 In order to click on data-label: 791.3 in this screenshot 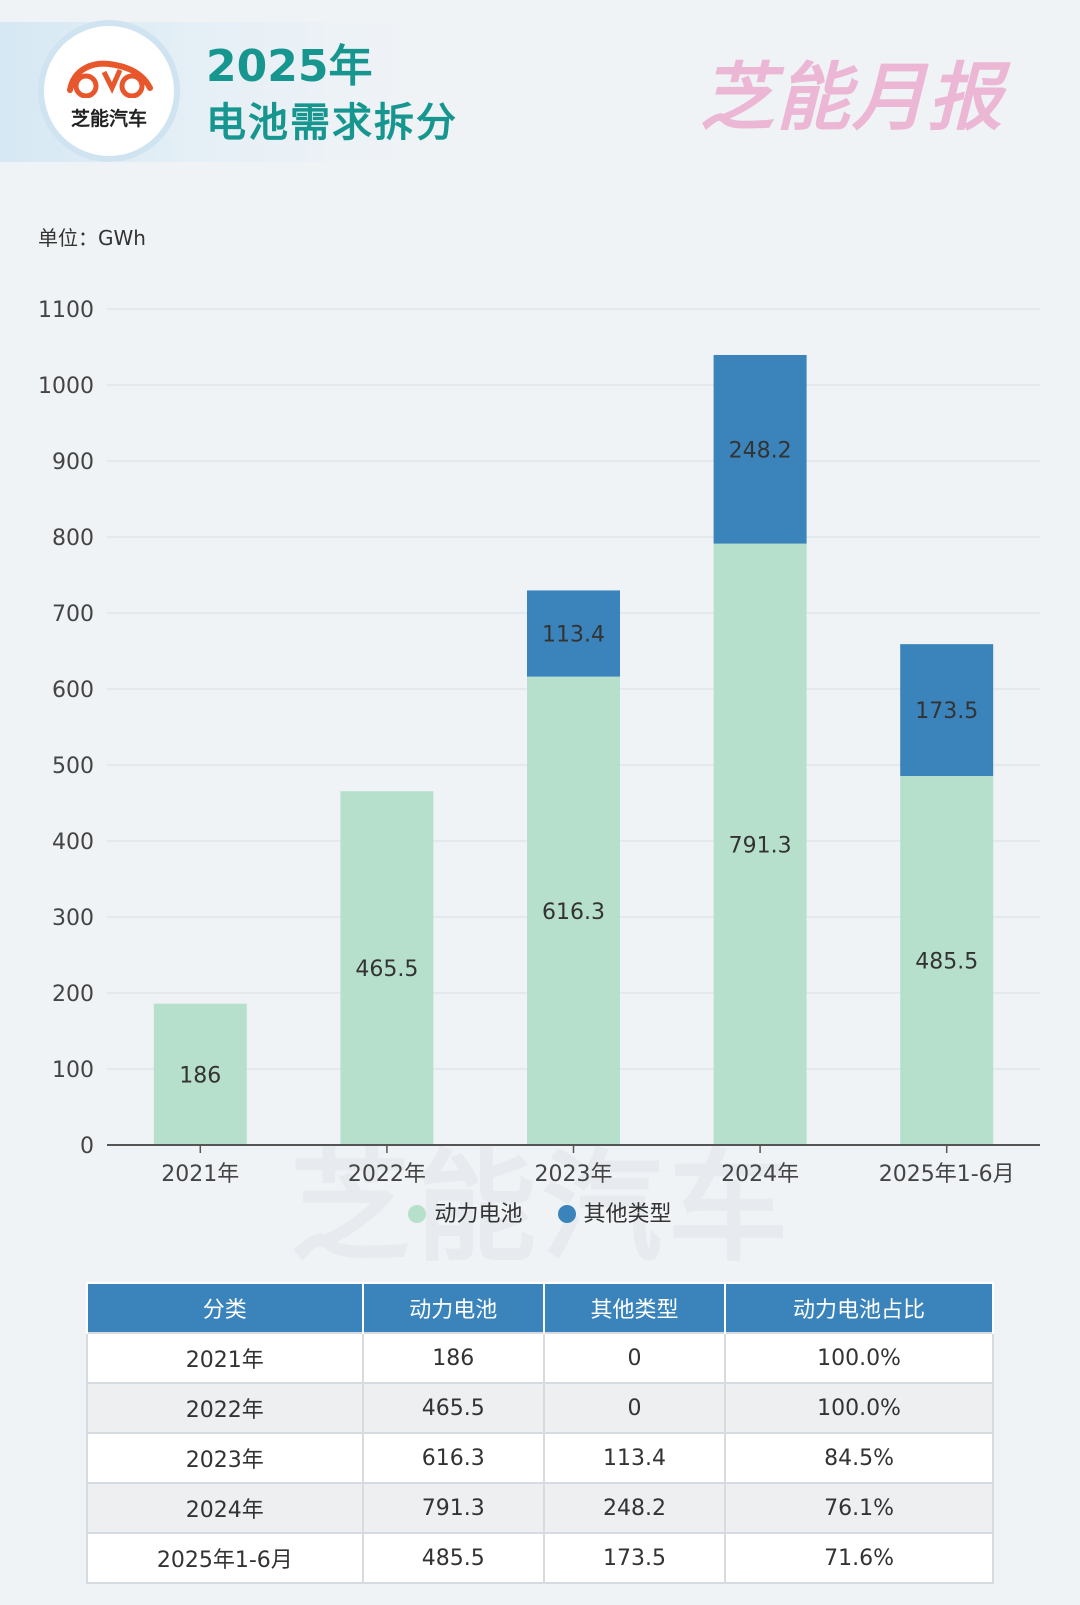, I will do `click(760, 845)`.